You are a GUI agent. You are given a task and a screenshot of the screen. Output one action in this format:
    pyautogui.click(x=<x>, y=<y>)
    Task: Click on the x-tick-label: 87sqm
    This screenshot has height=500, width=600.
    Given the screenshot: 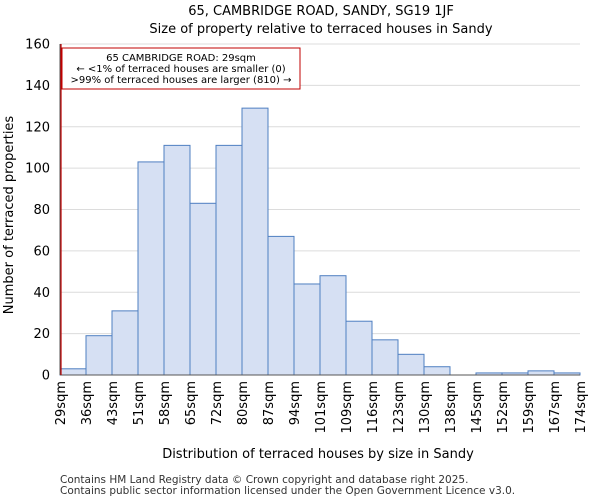 What is the action you would take?
    pyautogui.click(x=269, y=403)
    